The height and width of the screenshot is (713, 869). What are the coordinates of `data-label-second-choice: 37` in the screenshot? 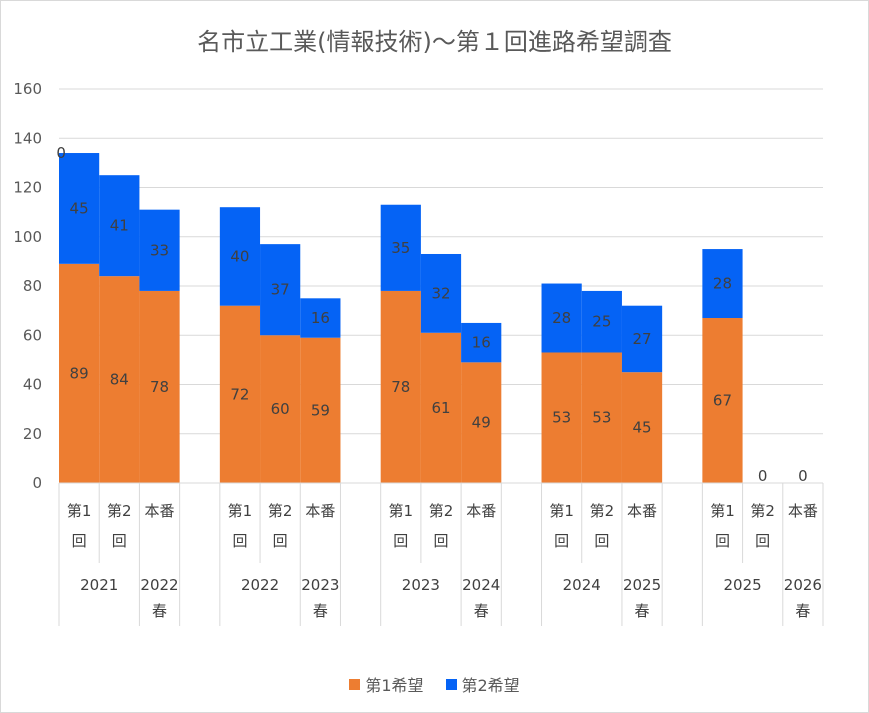 It's located at (280, 290).